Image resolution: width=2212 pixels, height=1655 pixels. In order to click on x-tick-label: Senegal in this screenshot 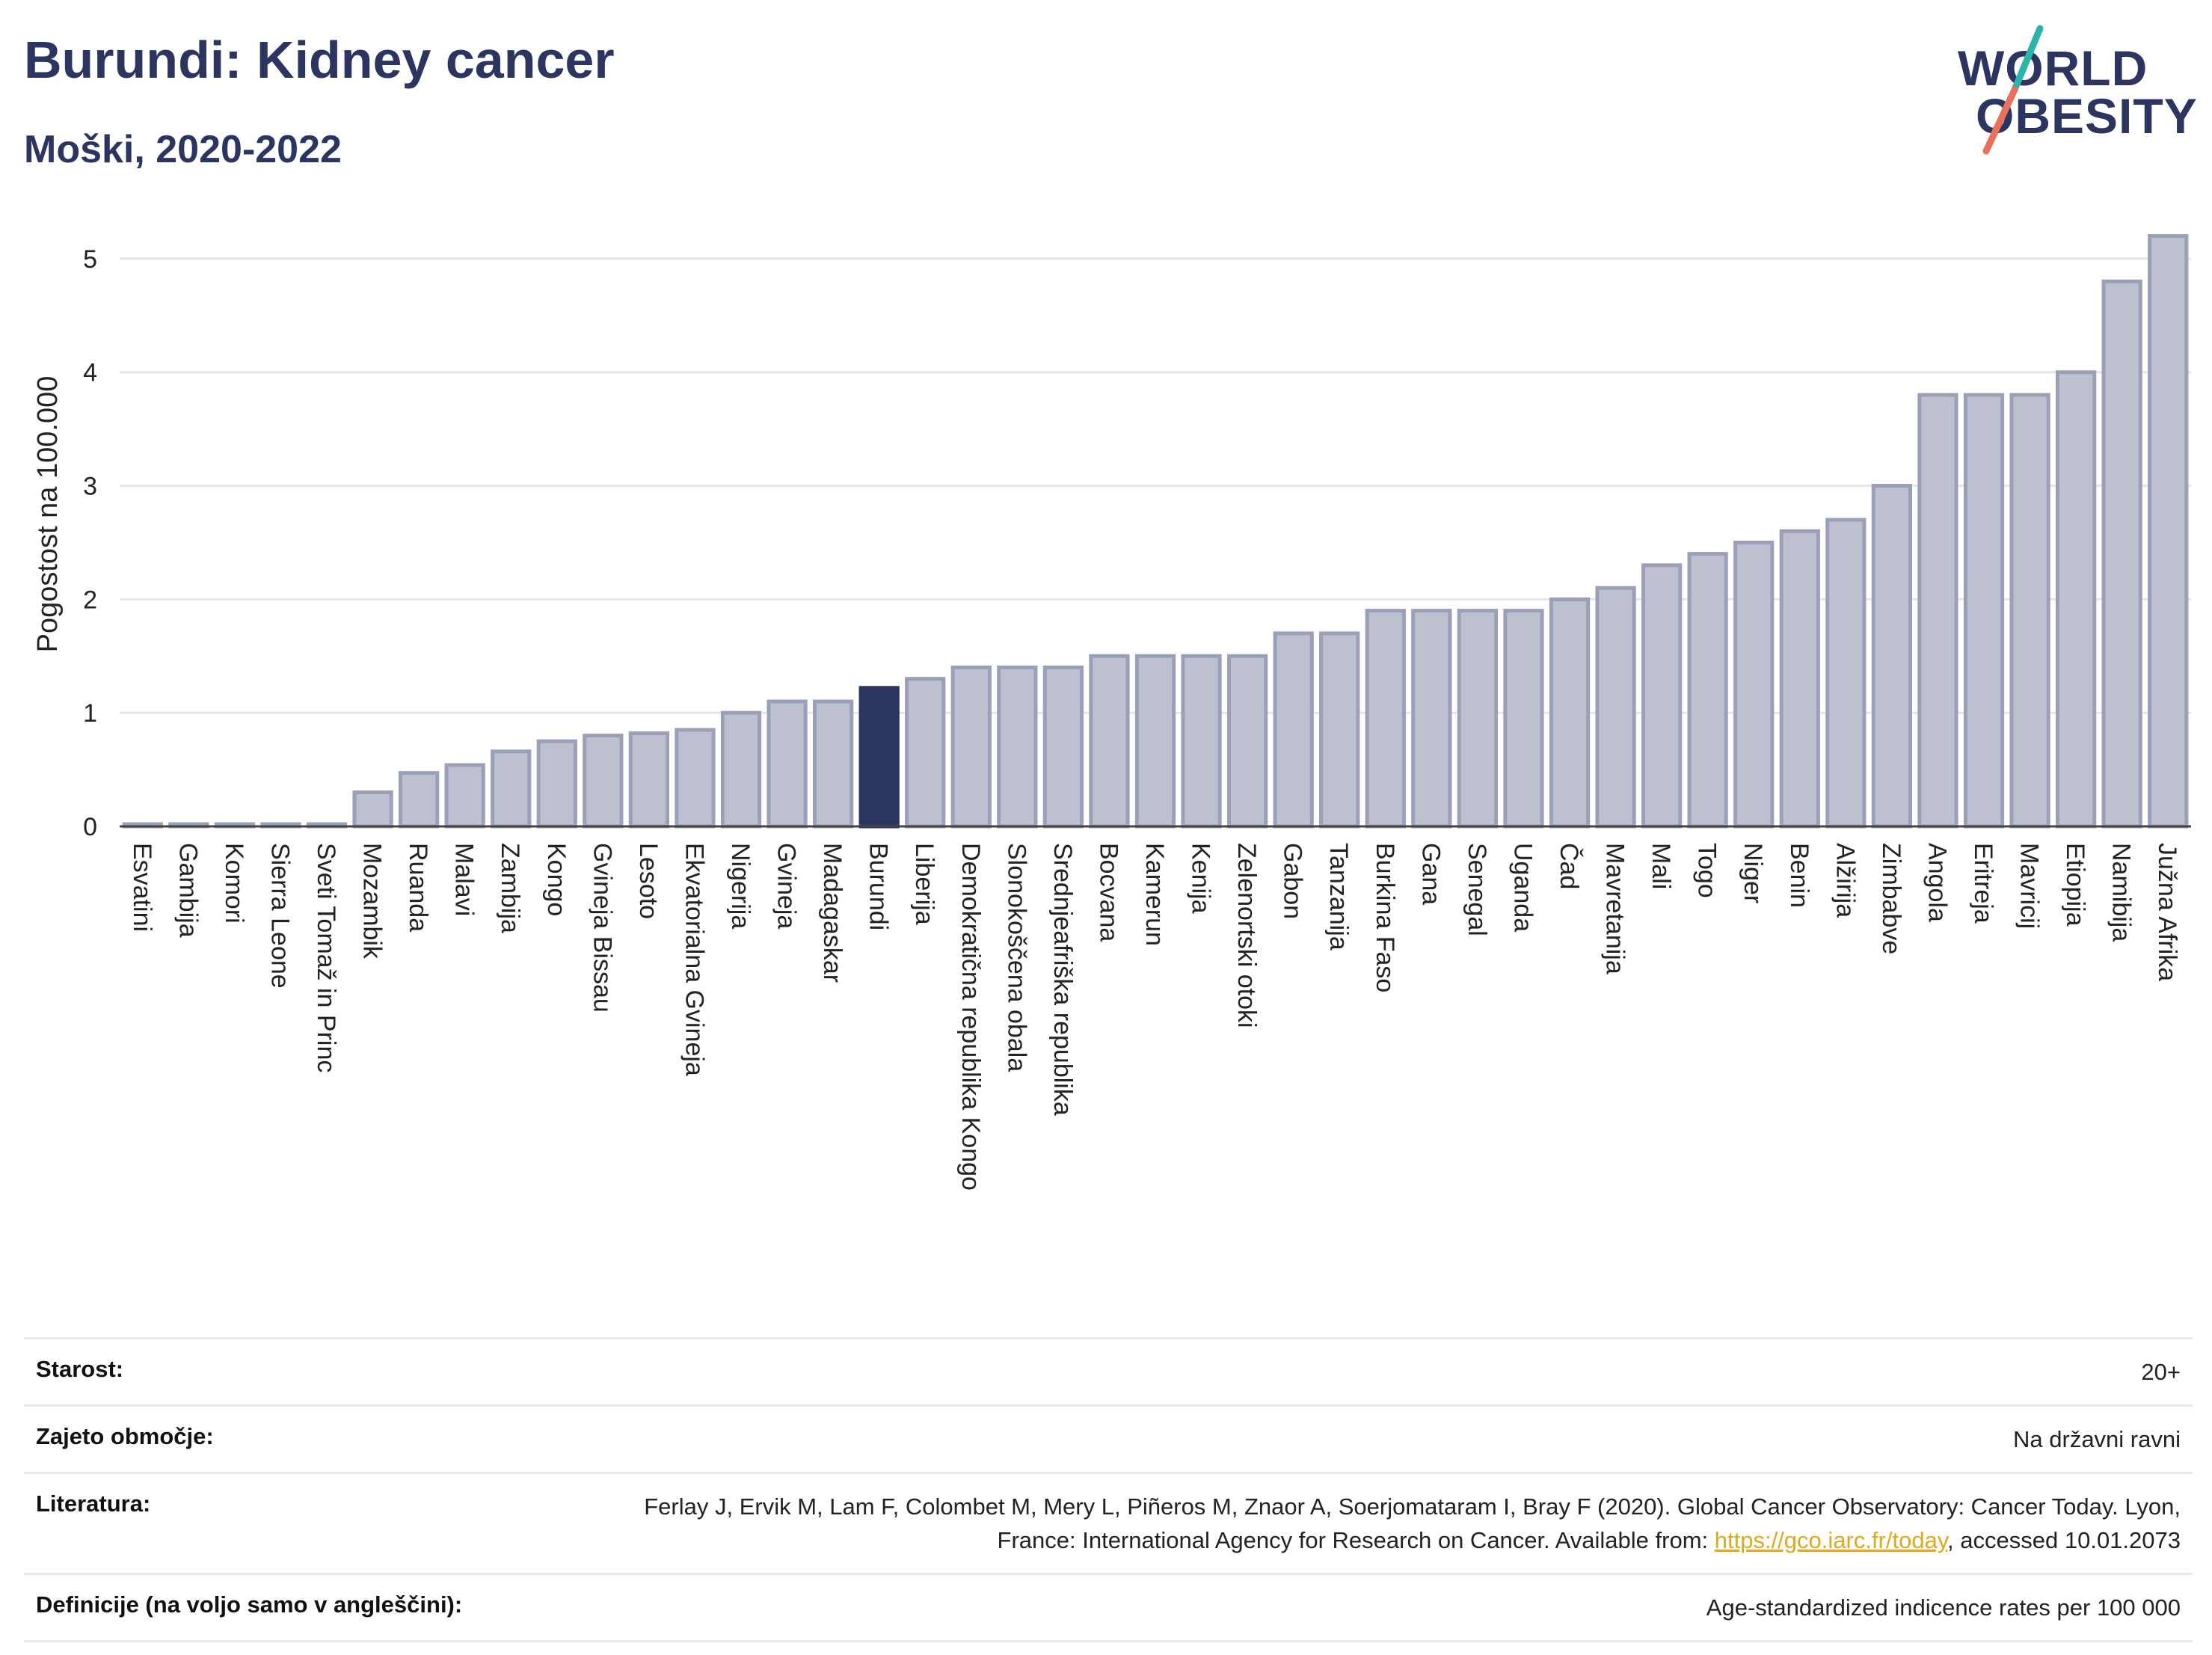, I will do `click(1477, 889)`.